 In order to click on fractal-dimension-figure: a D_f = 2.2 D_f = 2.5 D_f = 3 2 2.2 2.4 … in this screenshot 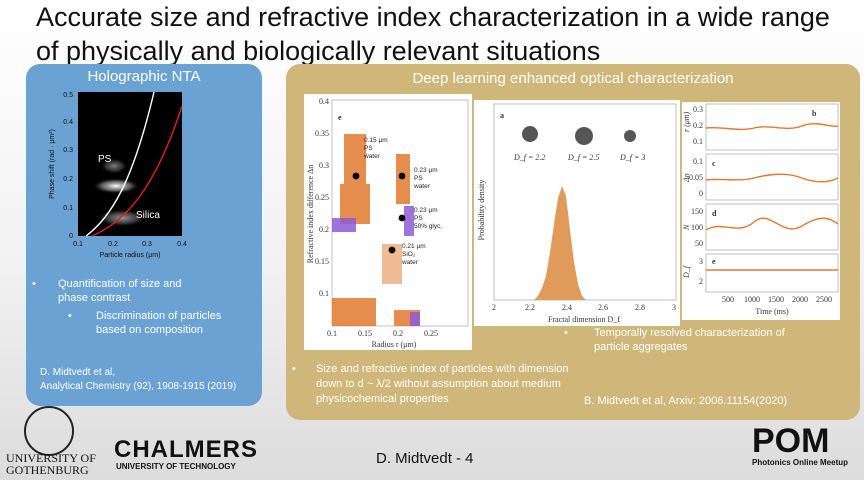, I will do `click(577, 213)`.